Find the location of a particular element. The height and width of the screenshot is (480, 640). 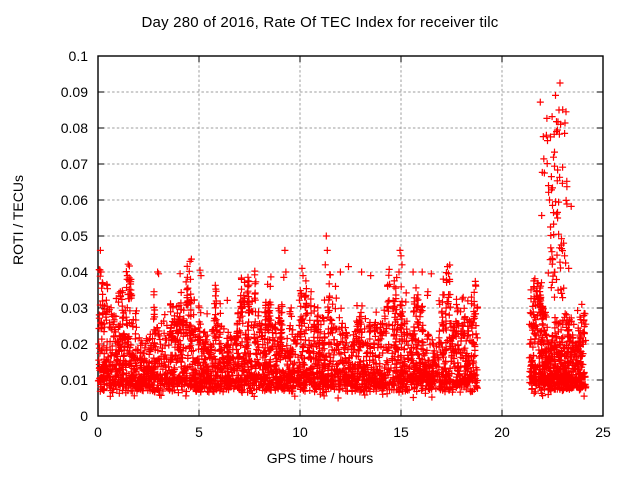

y-tick-label: 0.01 is located at coordinates (74, 380).